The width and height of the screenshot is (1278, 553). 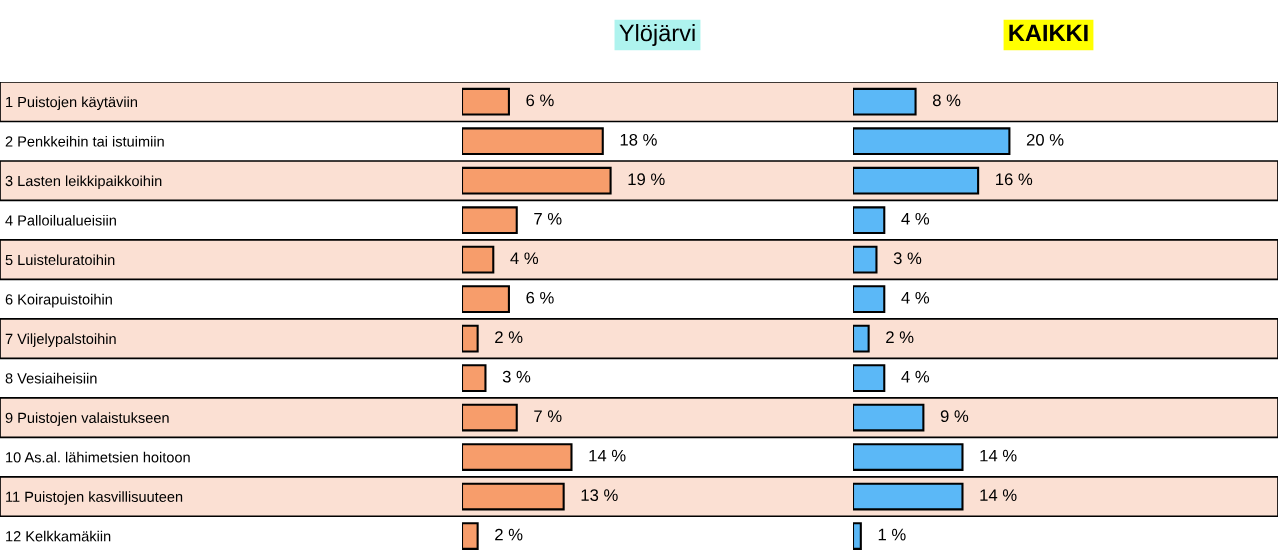 I want to click on y-tick-label: 5 Luisteluratoihin, so click(x=60, y=260).